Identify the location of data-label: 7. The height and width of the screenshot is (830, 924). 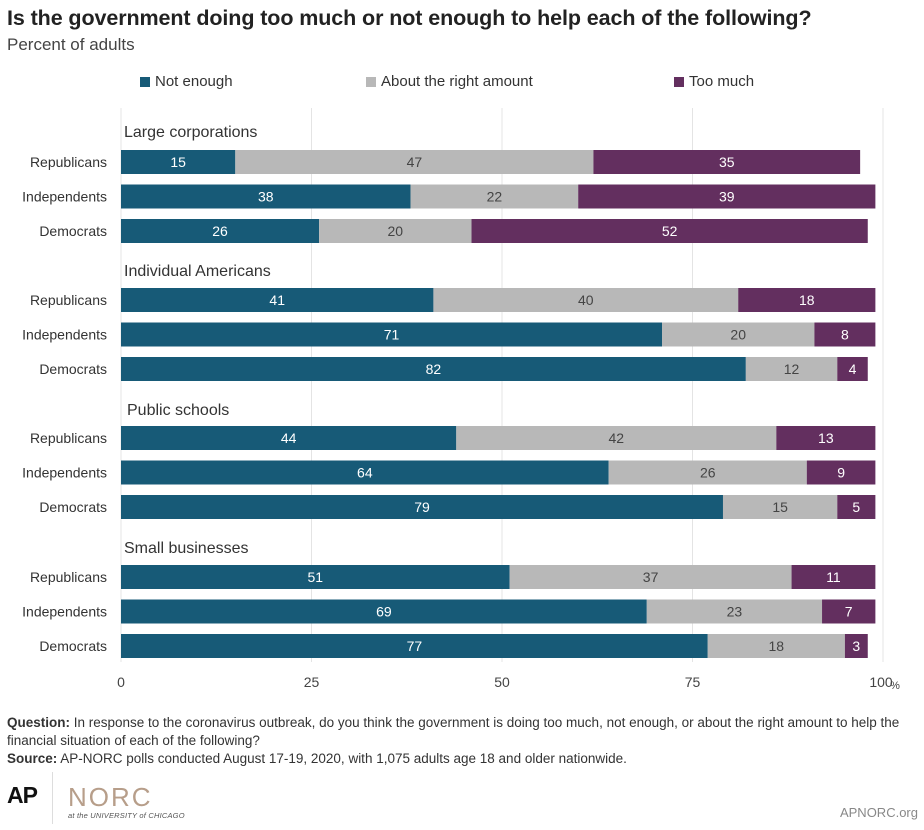
(849, 612).